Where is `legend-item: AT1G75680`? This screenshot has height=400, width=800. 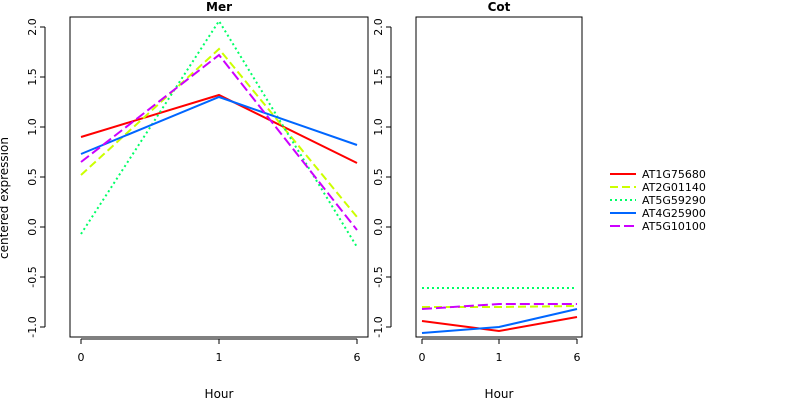 legend-item: AT1G75680 is located at coordinates (658, 174).